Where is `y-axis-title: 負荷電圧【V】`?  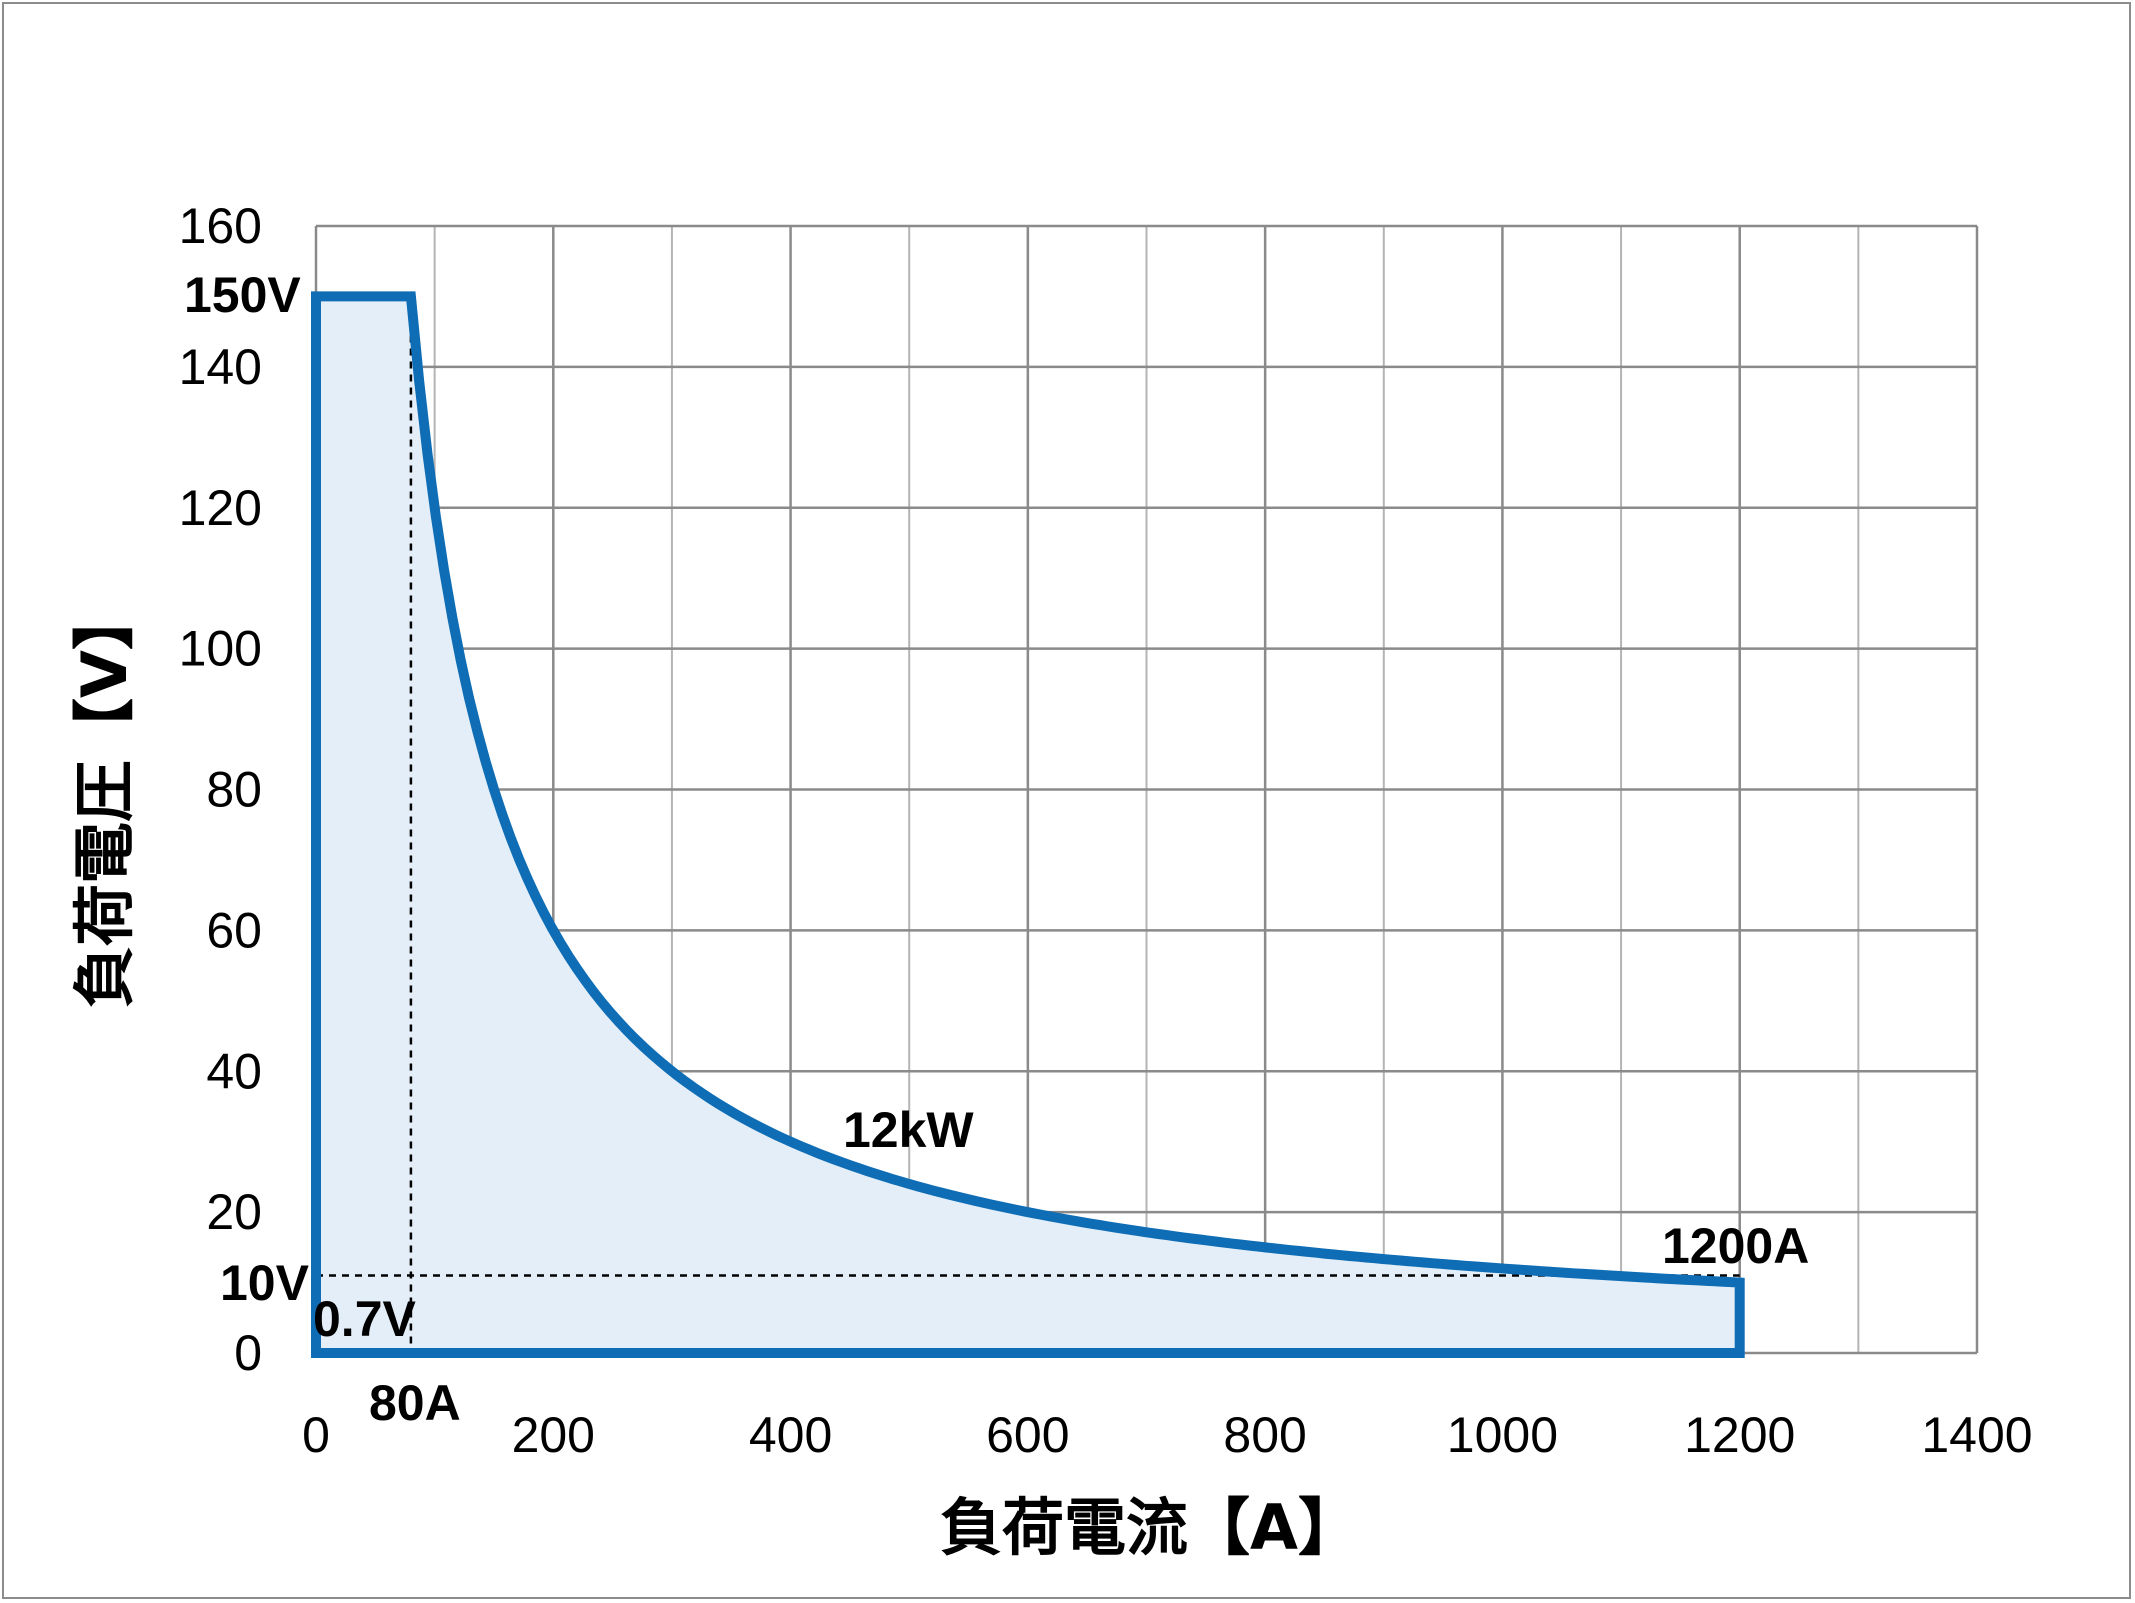
y-axis-title: 負荷電圧【V】 is located at coordinates (104, 798).